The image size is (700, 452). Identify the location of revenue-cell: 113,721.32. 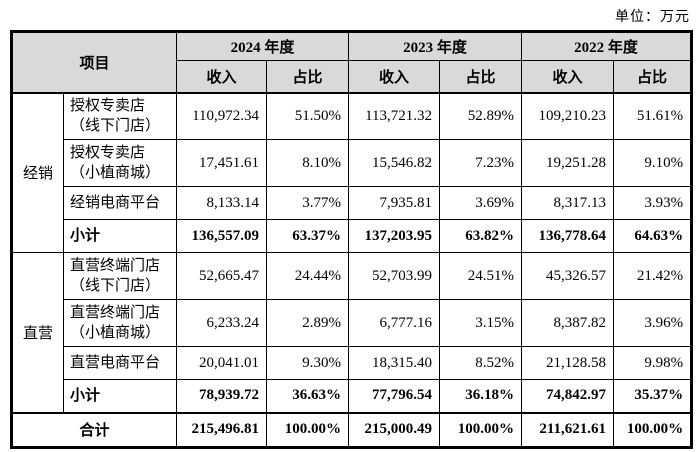
(394, 116).